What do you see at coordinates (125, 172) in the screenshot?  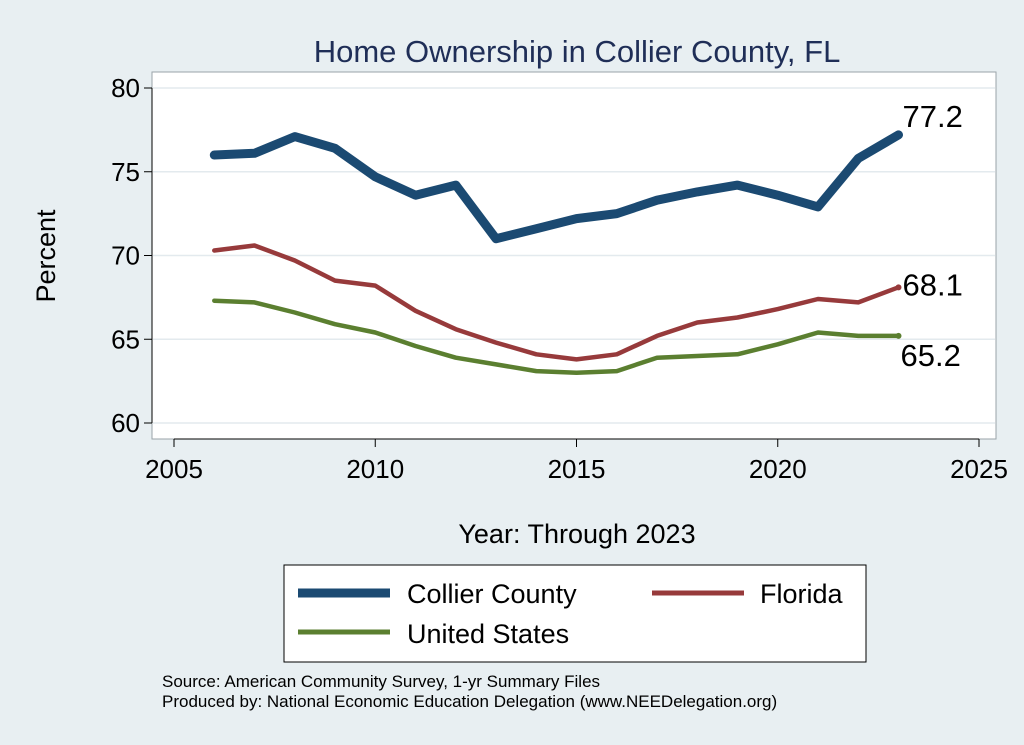 I see `y-tick-label: 75` at bounding box center [125, 172].